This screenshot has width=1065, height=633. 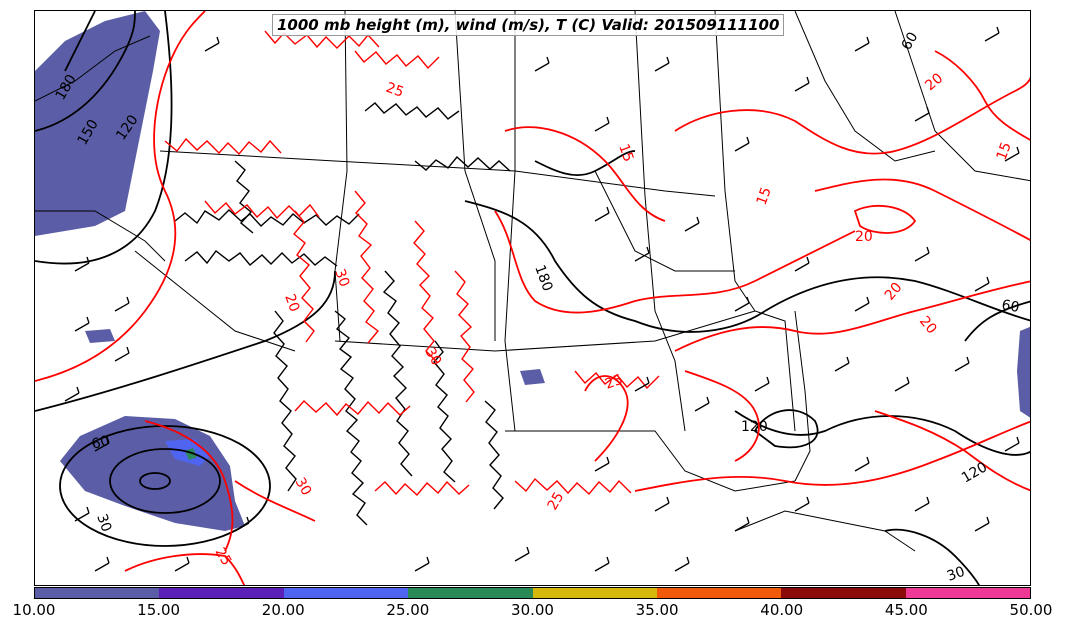 What do you see at coordinates (906, 610) in the screenshot?
I see `colorbar-tick-label: 45.00` at bounding box center [906, 610].